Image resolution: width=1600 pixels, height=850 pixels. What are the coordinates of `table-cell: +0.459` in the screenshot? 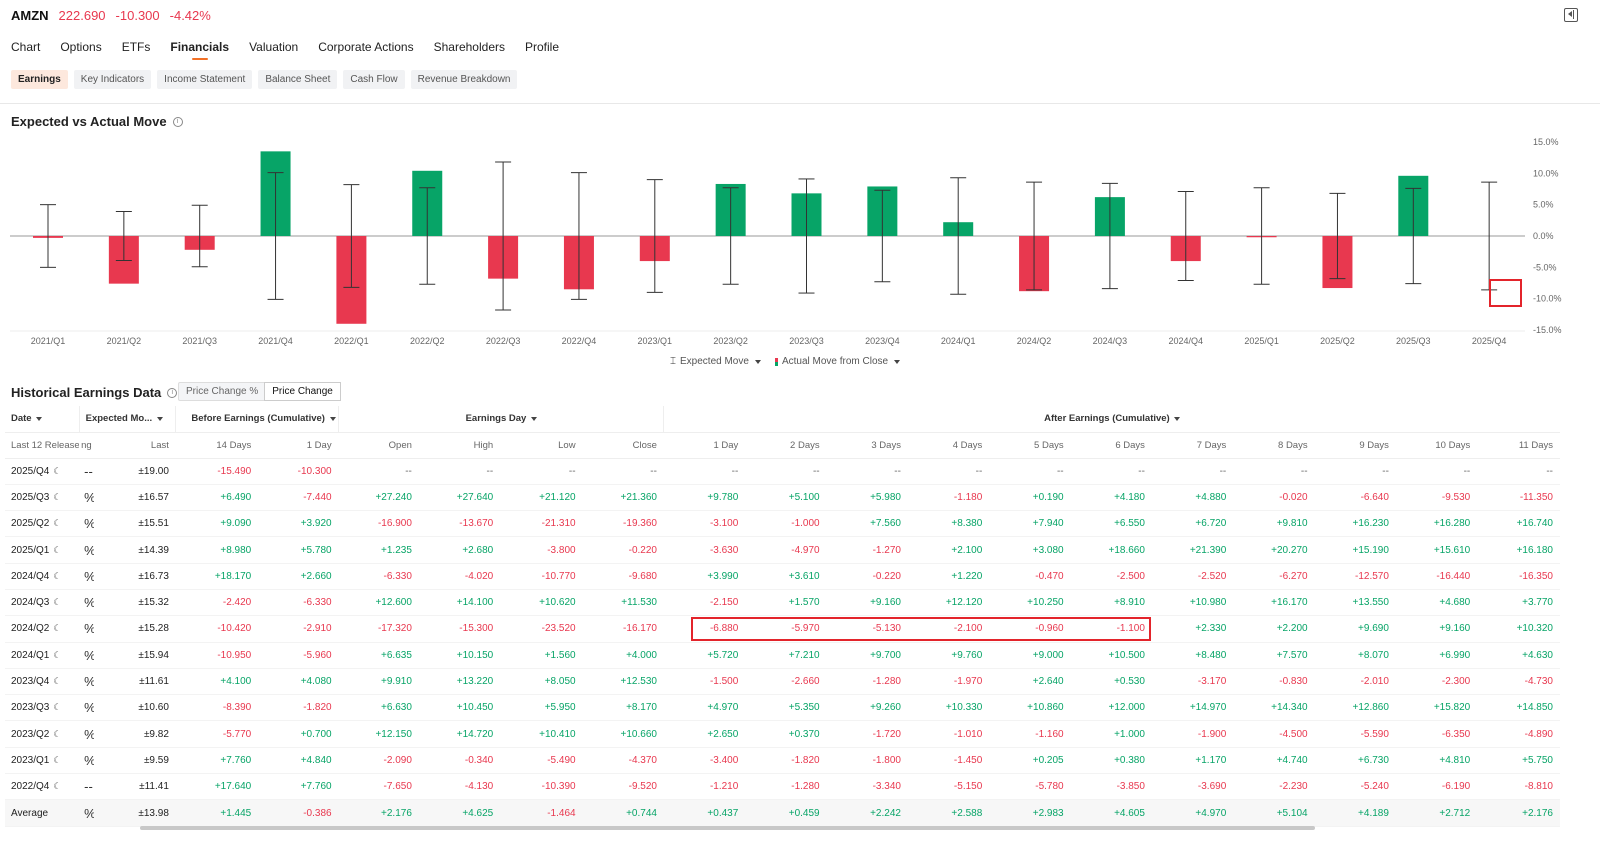 It's located at (786, 813).